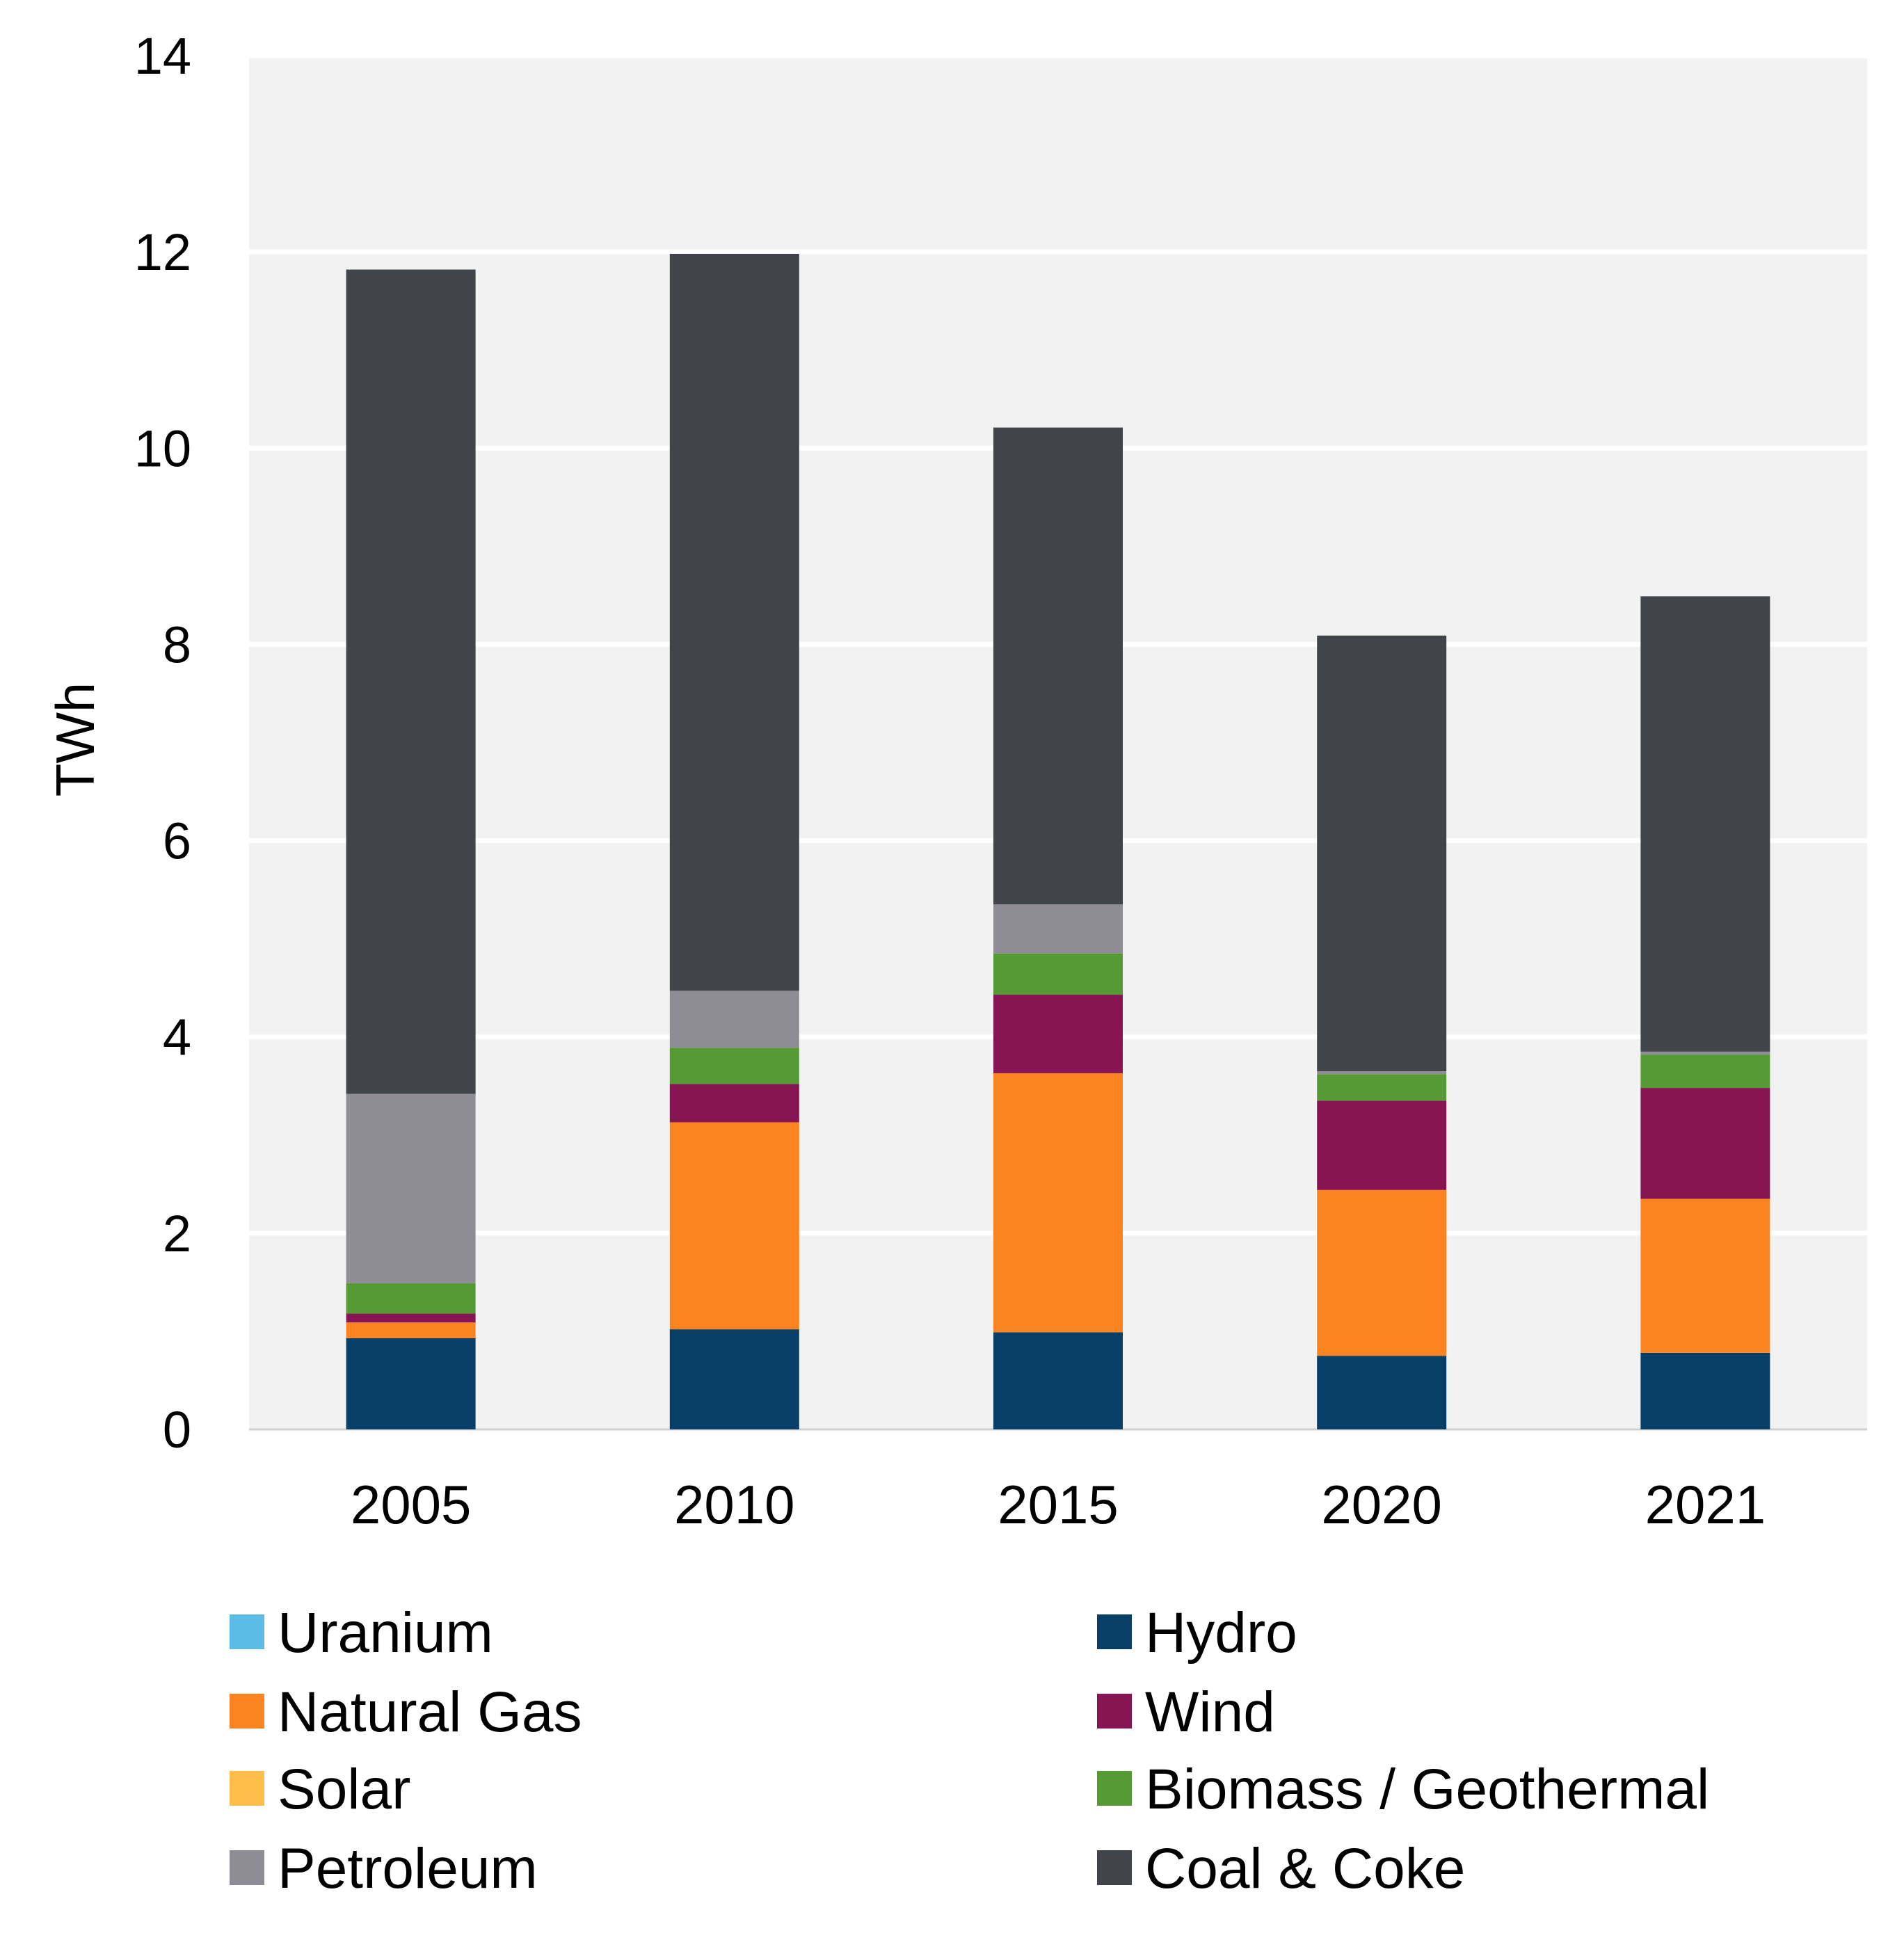  I want to click on bar-segment-natural-gas-2005, so click(411, 1330).